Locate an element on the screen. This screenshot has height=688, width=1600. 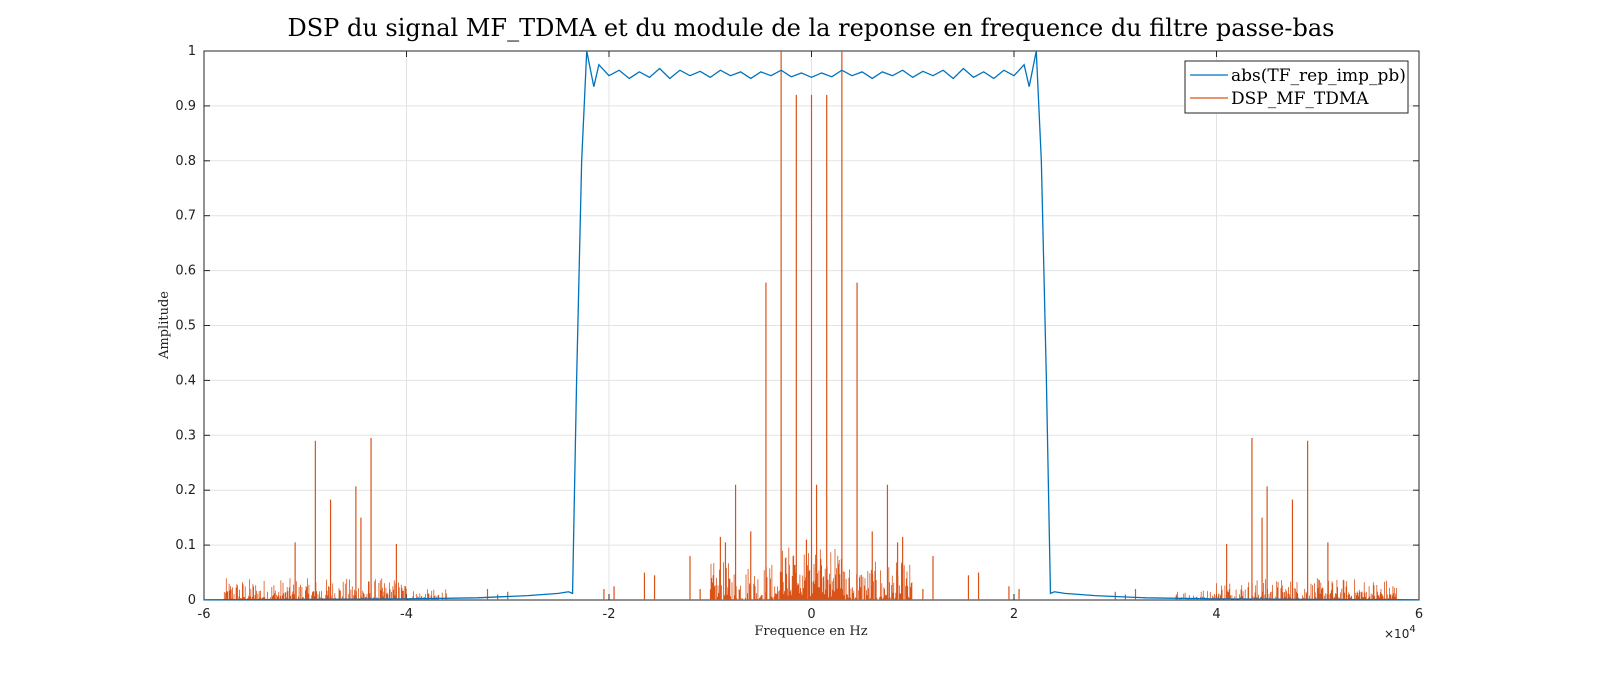
x-tick-label: -2 is located at coordinates (609, 614).